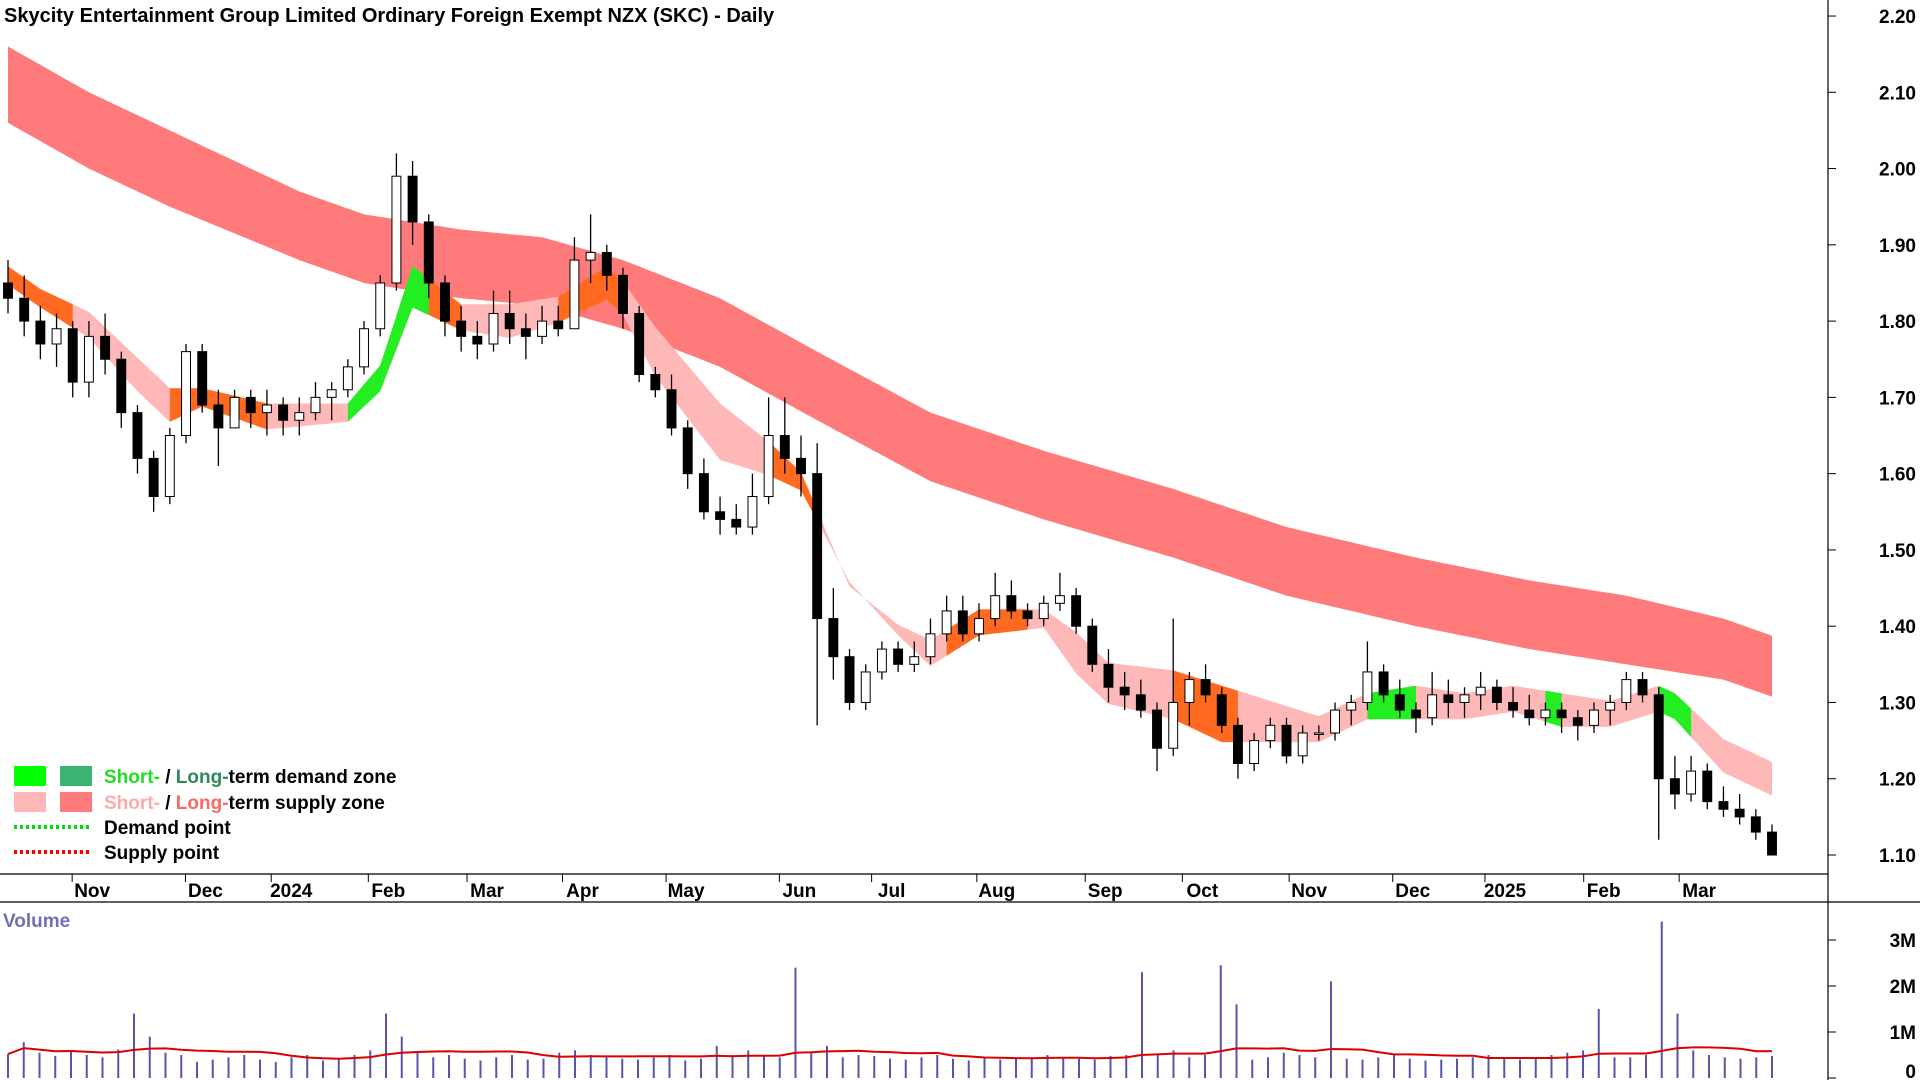 This screenshot has width=1920, height=1080. What do you see at coordinates (1897, 551) in the screenshot?
I see `price-tick-label: 1.50` at bounding box center [1897, 551].